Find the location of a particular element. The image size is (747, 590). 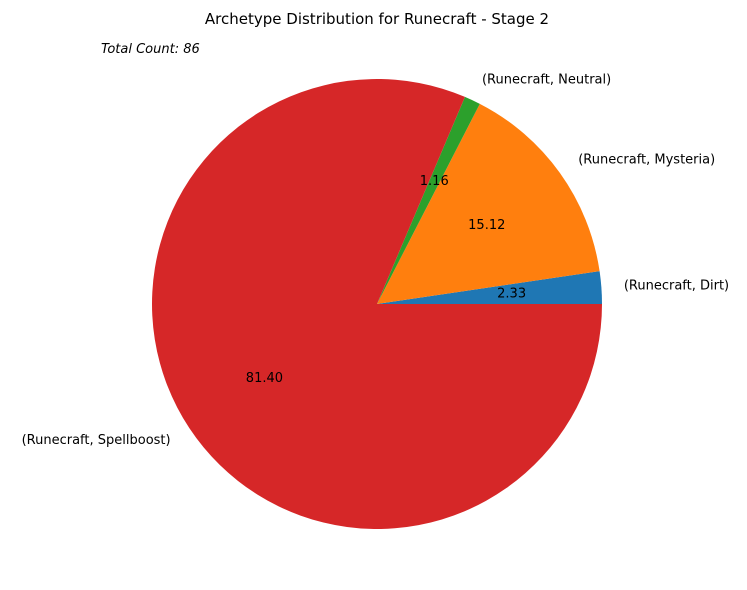

slice-percentage-label: 1.16 is located at coordinates (434, 181).